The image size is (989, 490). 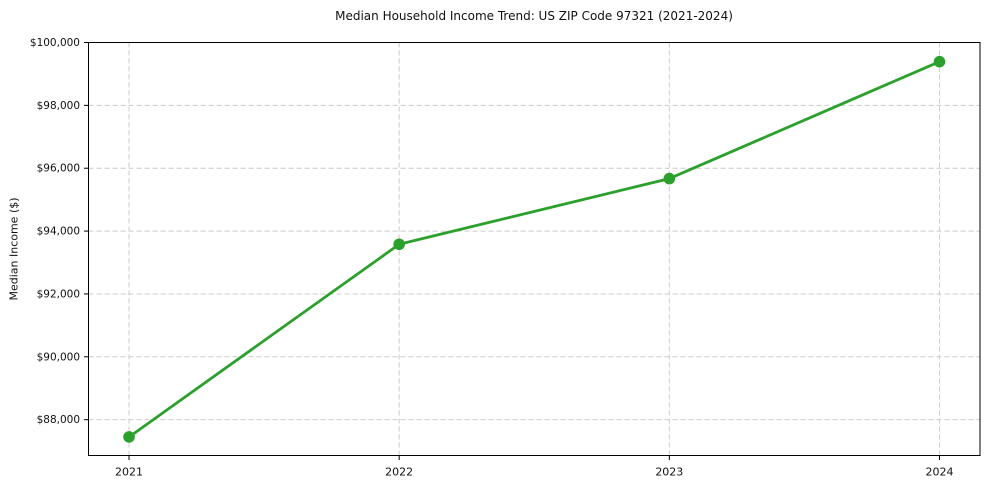 I want to click on y-tick-label: $96,000, so click(x=58, y=169).